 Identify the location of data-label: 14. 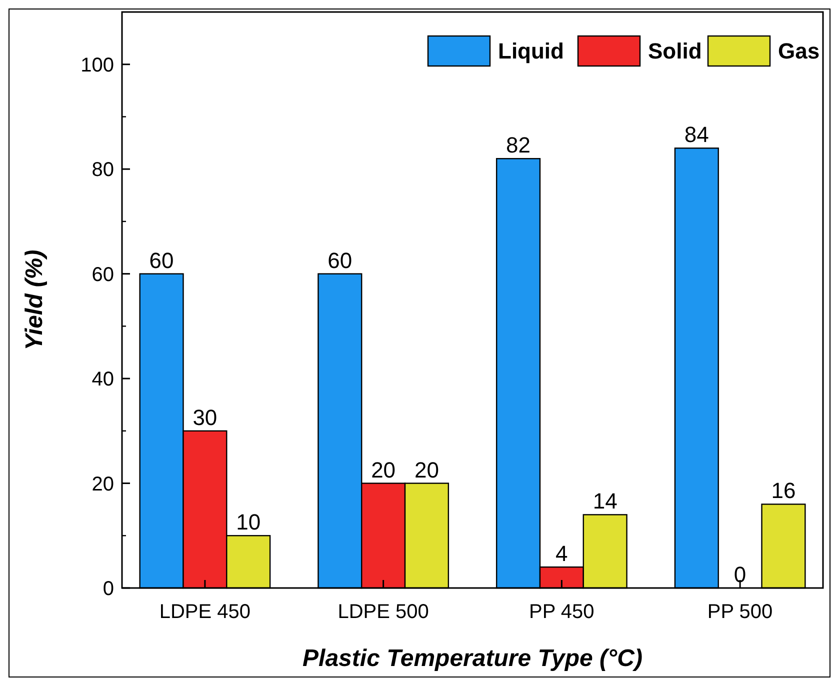
(605, 501).